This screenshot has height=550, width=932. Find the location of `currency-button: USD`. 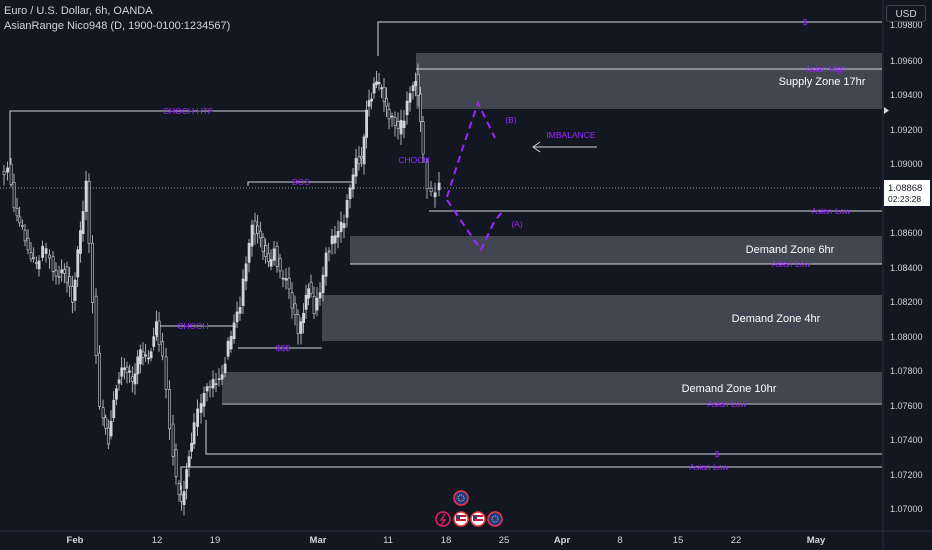

currency-button: USD is located at coordinates (906, 13).